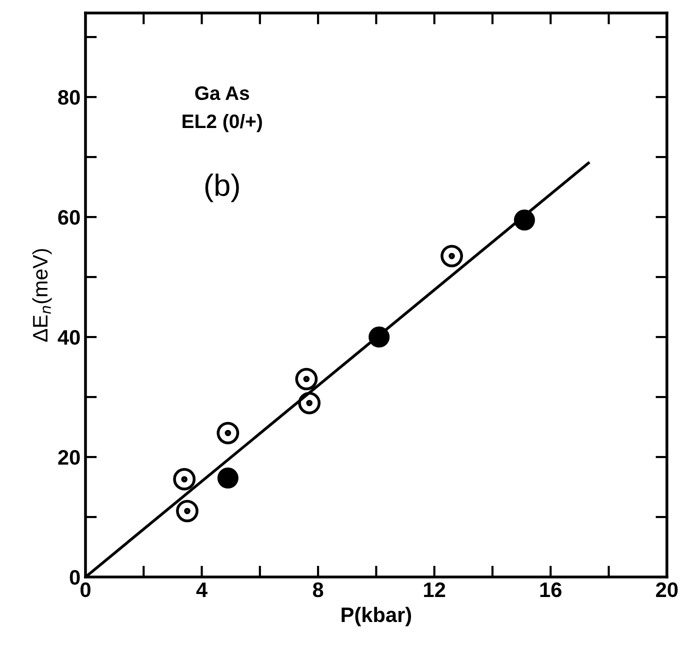 The width and height of the screenshot is (684, 652). I want to click on x-tick-label: 16, so click(551, 590).